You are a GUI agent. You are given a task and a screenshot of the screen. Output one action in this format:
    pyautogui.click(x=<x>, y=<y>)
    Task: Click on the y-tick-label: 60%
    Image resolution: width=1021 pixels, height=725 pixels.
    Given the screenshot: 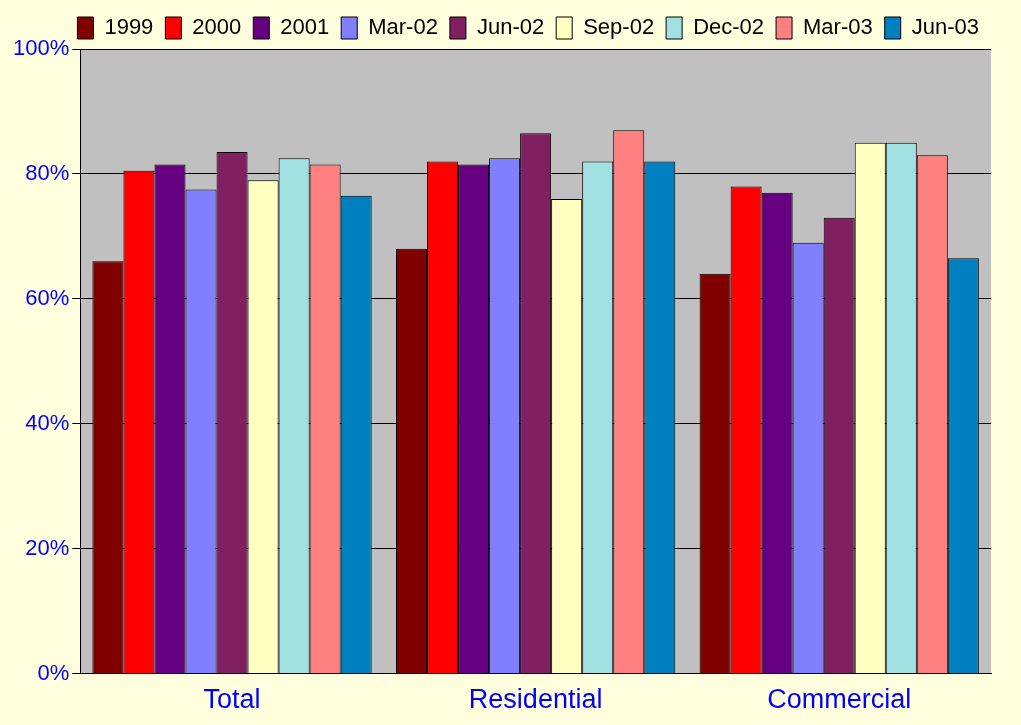 What is the action you would take?
    pyautogui.click(x=47, y=297)
    